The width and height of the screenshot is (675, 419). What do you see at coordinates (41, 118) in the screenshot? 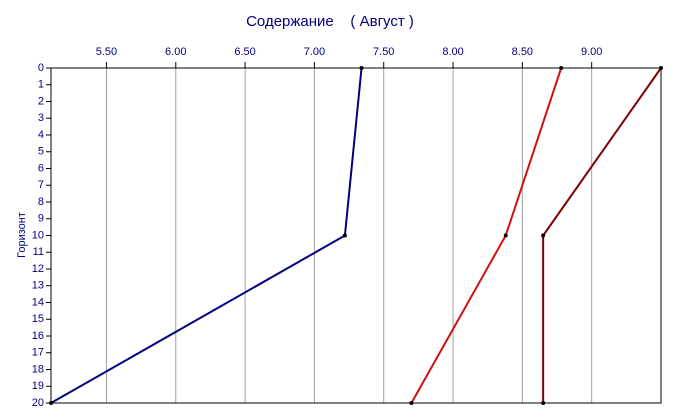
I see `y-tick-label: 3` at bounding box center [41, 118].